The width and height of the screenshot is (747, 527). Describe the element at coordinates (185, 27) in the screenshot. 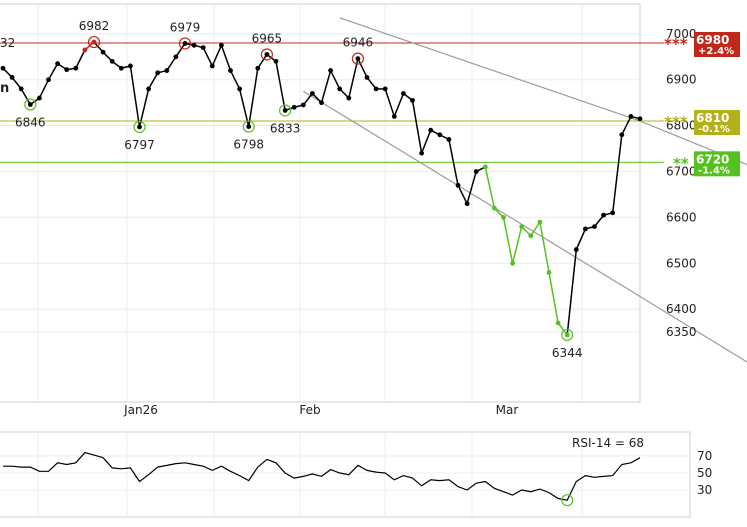

I see `peak-label: 6979` at that location.